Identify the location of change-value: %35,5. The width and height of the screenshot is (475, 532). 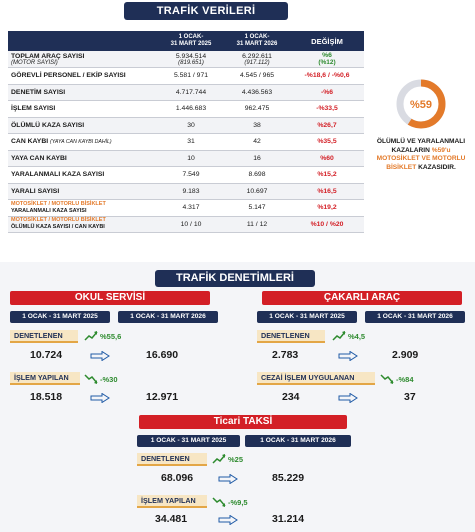
(327, 142).